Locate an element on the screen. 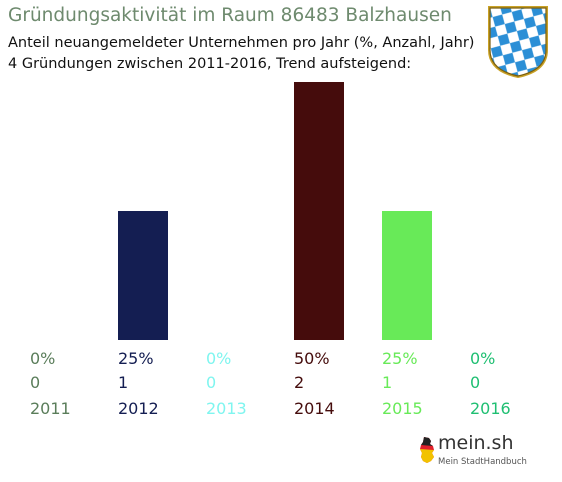  percent-label-2016: 0% is located at coordinates (482, 358).